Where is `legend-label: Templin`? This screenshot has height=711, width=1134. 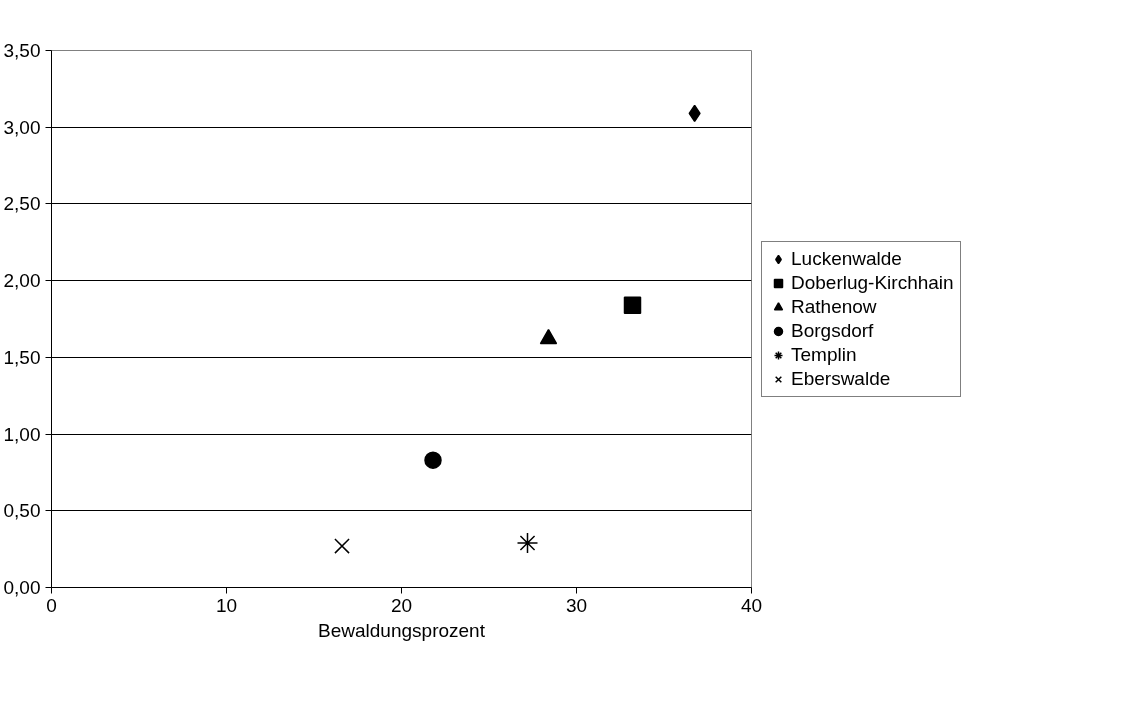
legend-label: Templin is located at coordinates (824, 354).